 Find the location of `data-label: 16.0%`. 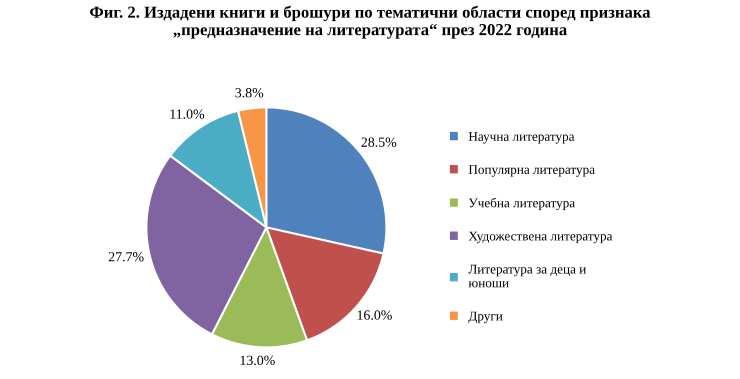

data-label: 16.0% is located at coordinates (375, 315).